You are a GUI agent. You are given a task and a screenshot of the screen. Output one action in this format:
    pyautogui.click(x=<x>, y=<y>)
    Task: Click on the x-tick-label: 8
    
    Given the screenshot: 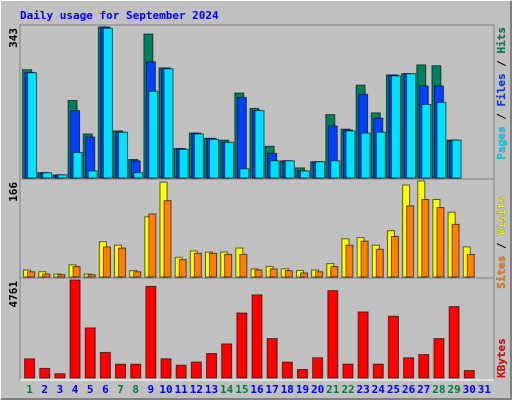 What is the action you would take?
    pyautogui.click(x=135, y=389)
    